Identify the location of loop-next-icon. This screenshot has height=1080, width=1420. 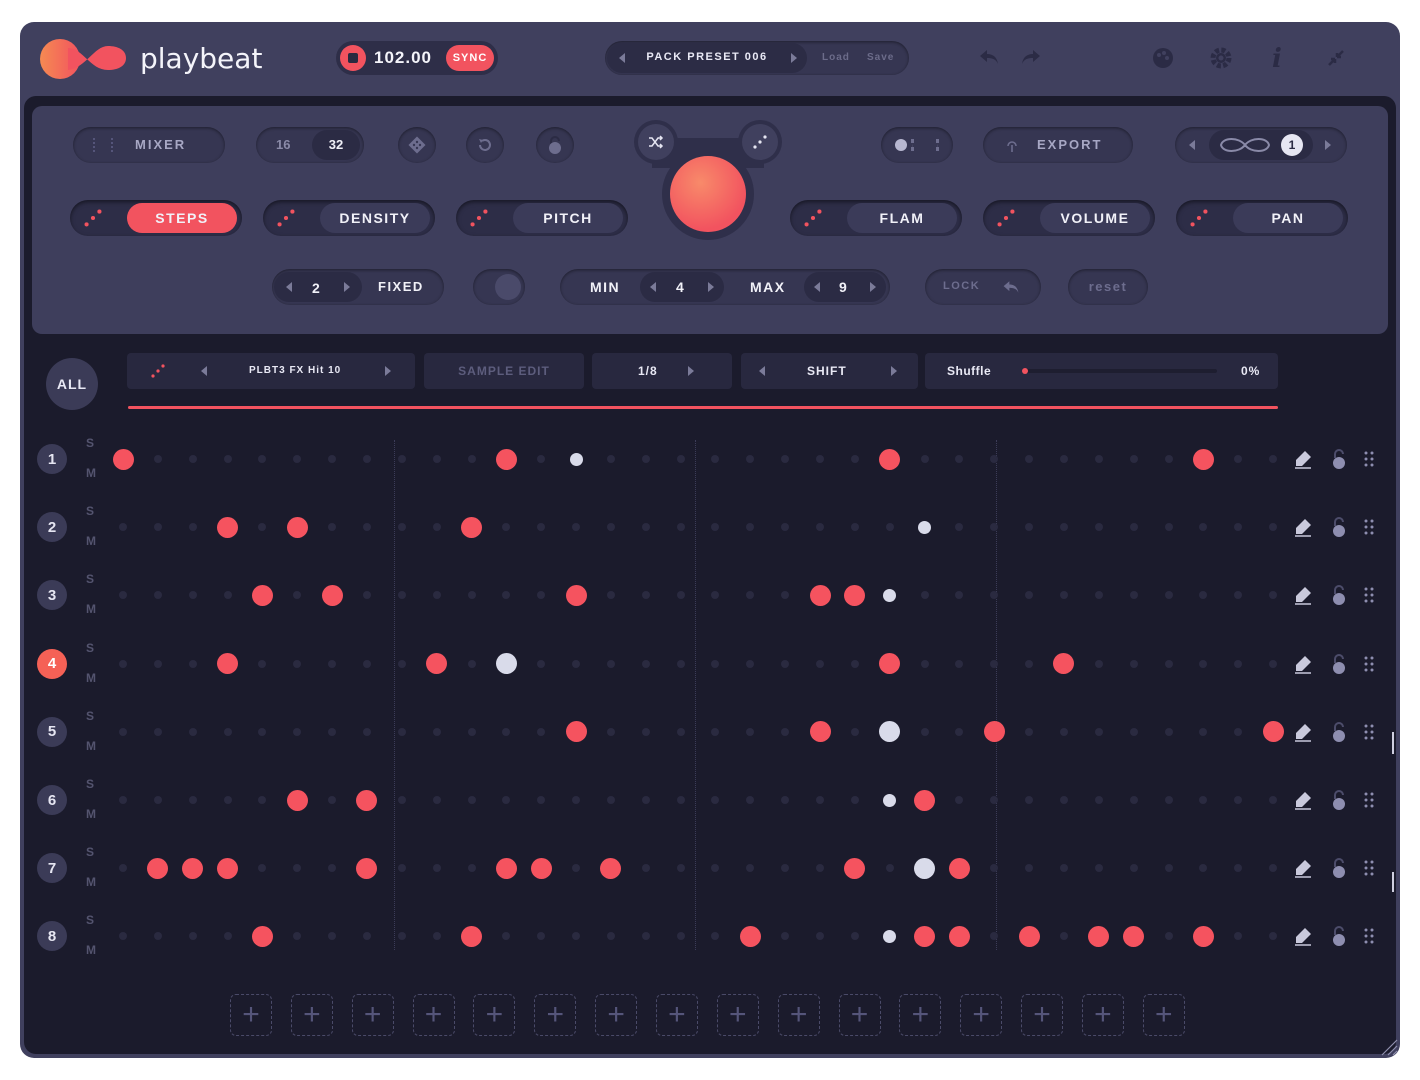
(1328, 145).